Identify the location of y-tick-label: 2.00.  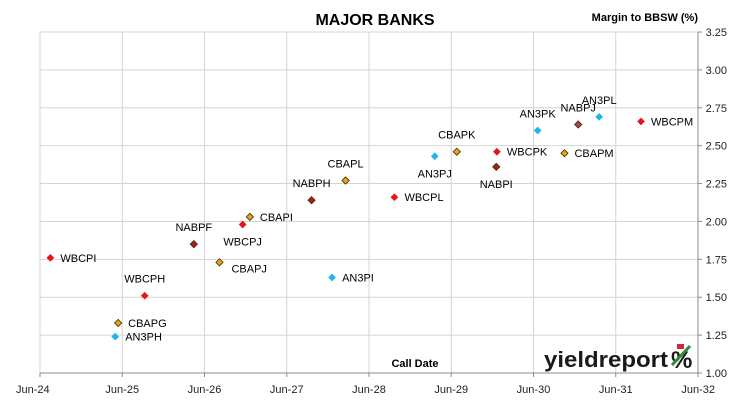
(716, 222).